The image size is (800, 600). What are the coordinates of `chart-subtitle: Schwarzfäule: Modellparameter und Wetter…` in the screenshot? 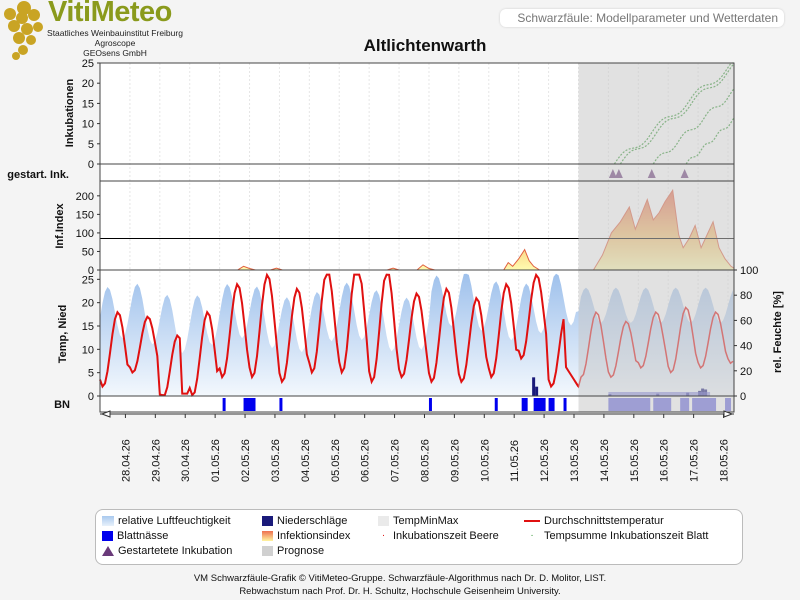 It's located at (642, 18).